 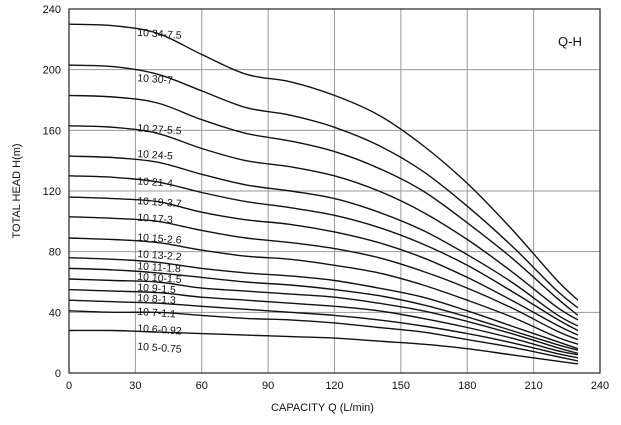 What do you see at coordinates (159, 348) in the screenshot?
I see `curve-label: 10 5-0.75` at bounding box center [159, 348].